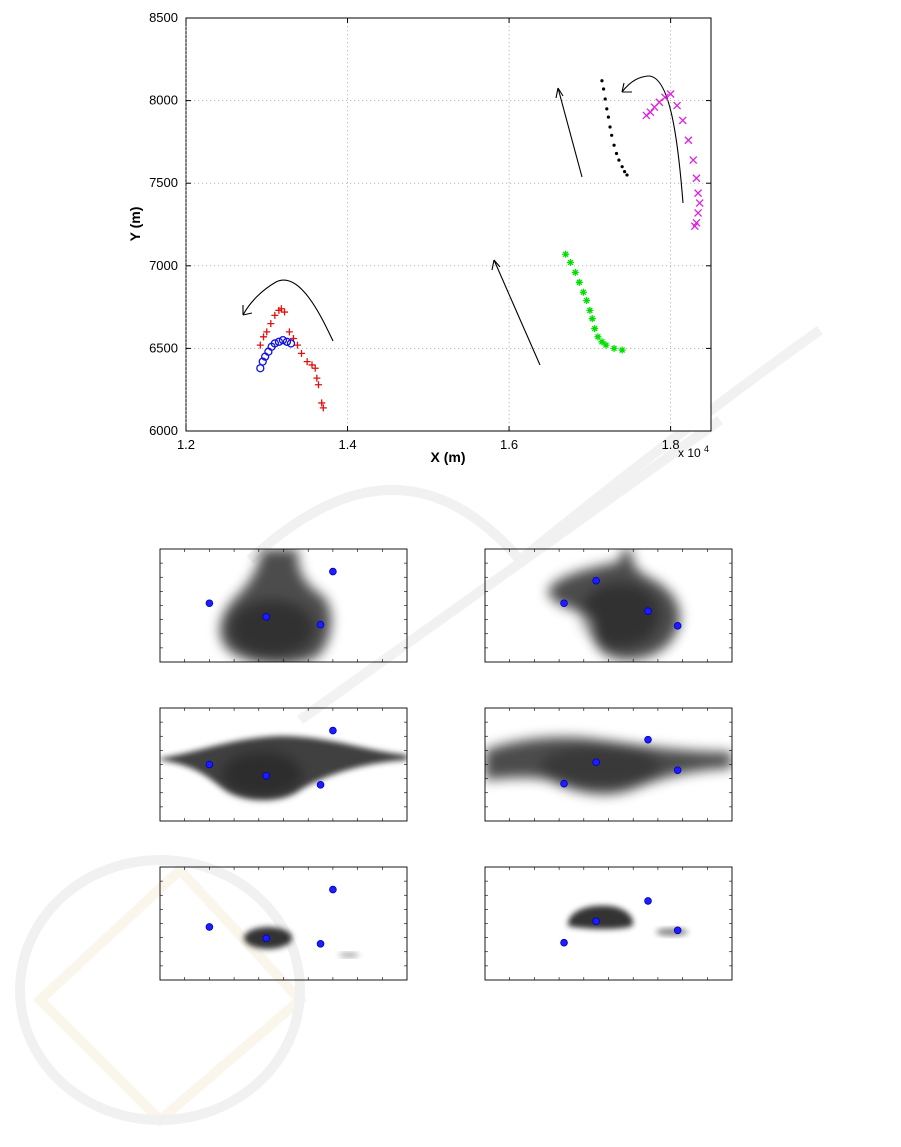 This screenshot has height=1147, width=901. What do you see at coordinates (347, 444) in the screenshot?
I see `x-tick-label: 1.4` at bounding box center [347, 444].